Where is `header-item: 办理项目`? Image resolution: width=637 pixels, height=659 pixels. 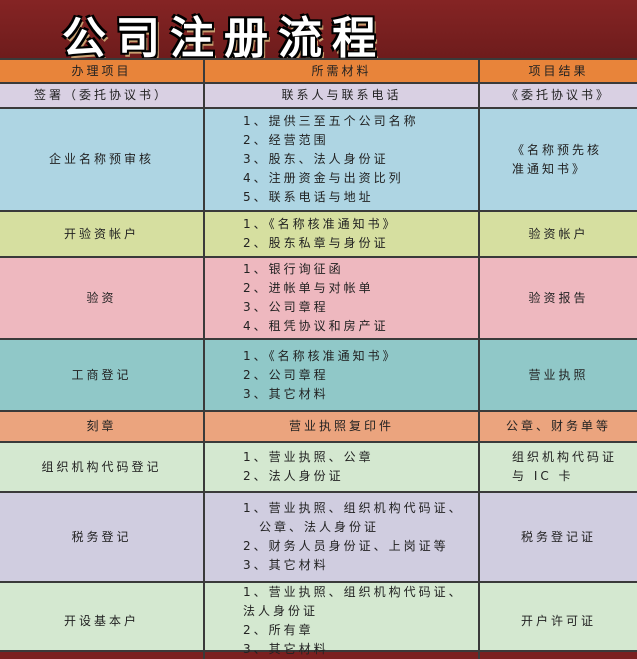
header-item: 办理项目 is located at coordinates (102, 71).